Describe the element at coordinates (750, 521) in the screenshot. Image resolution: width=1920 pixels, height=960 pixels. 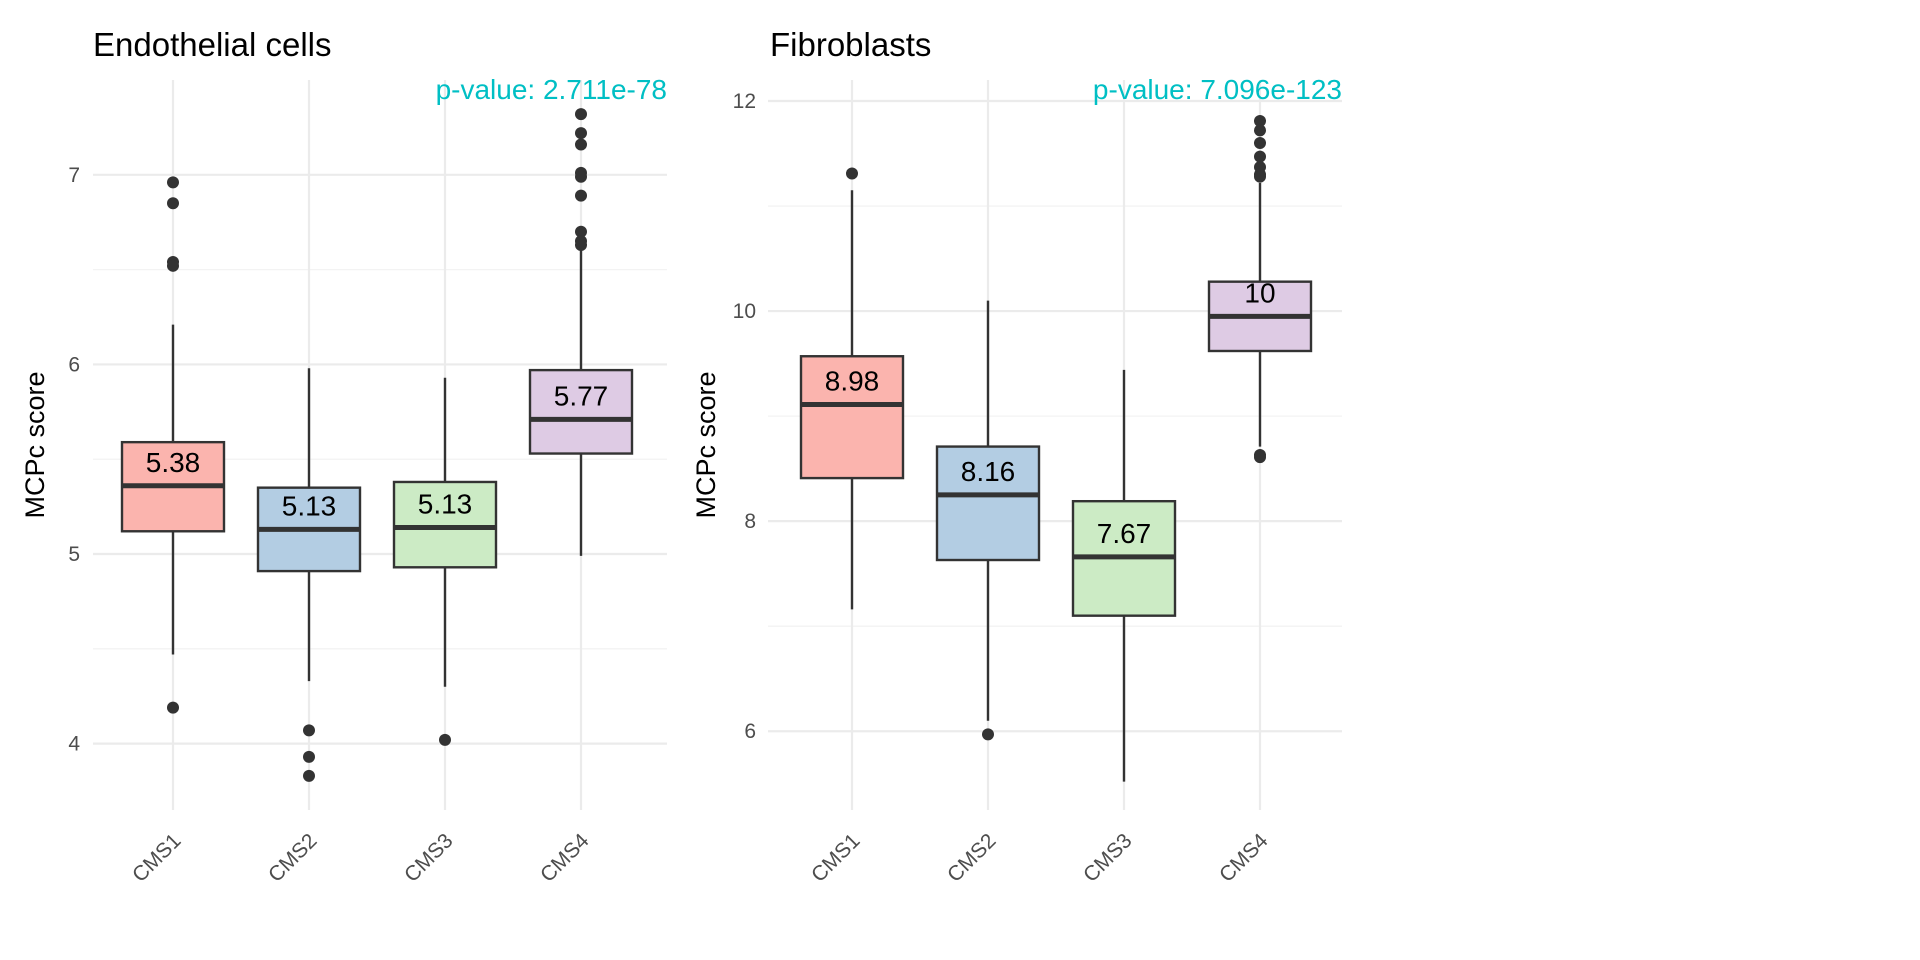
I see `panel-2-y-tick-label: 8` at that location.